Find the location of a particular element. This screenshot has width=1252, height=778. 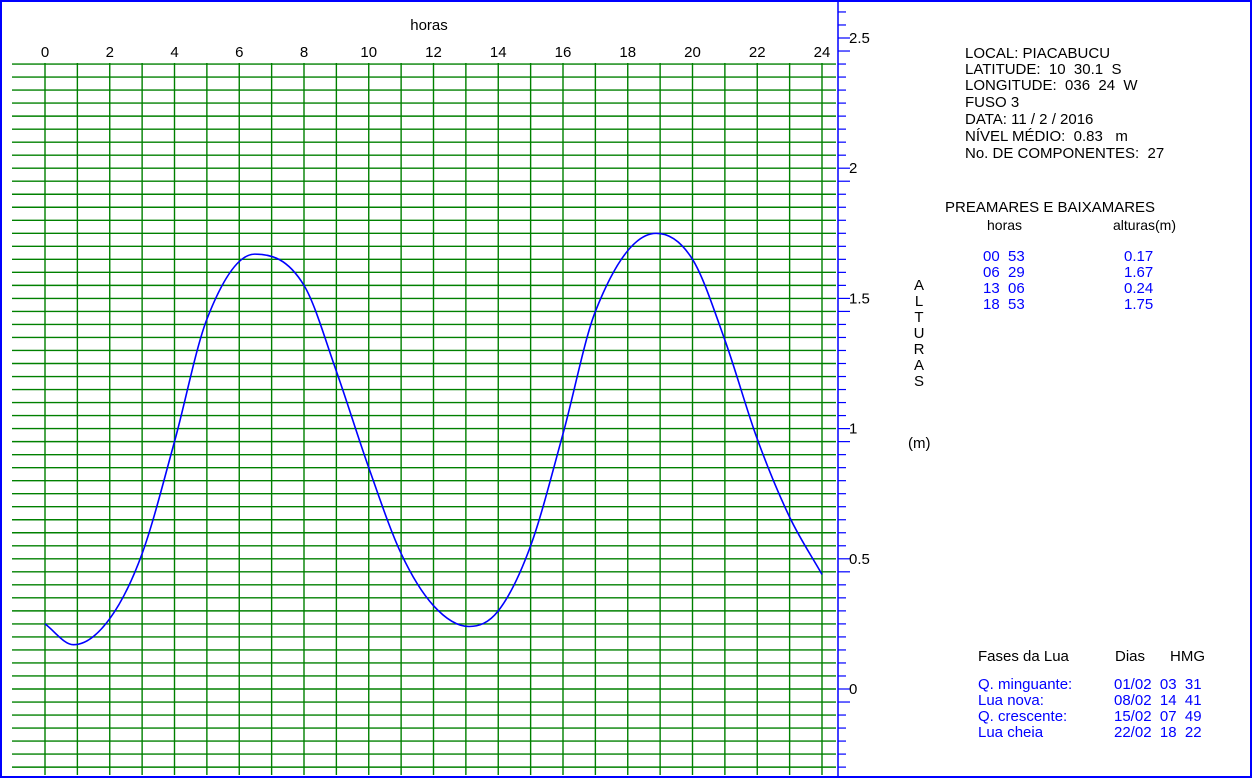

tides-col-hours: horas is located at coordinates (1005, 225).